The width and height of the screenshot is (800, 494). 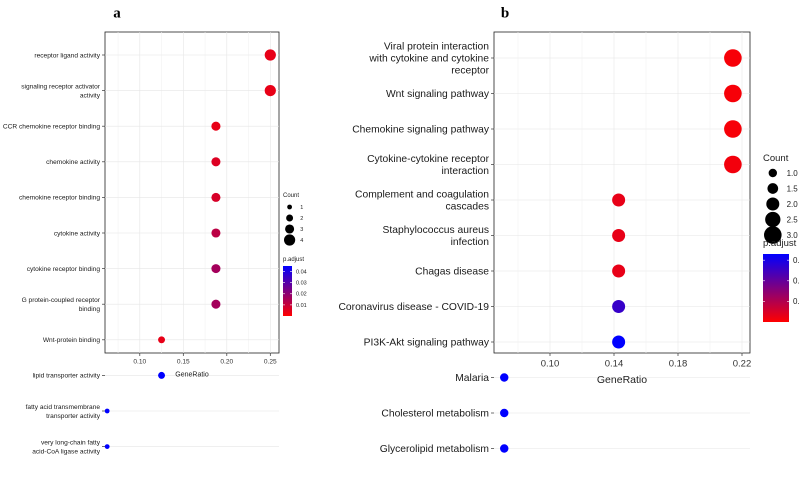 I want to click on y-category-label: lipid transporter activity, so click(x=67, y=376).